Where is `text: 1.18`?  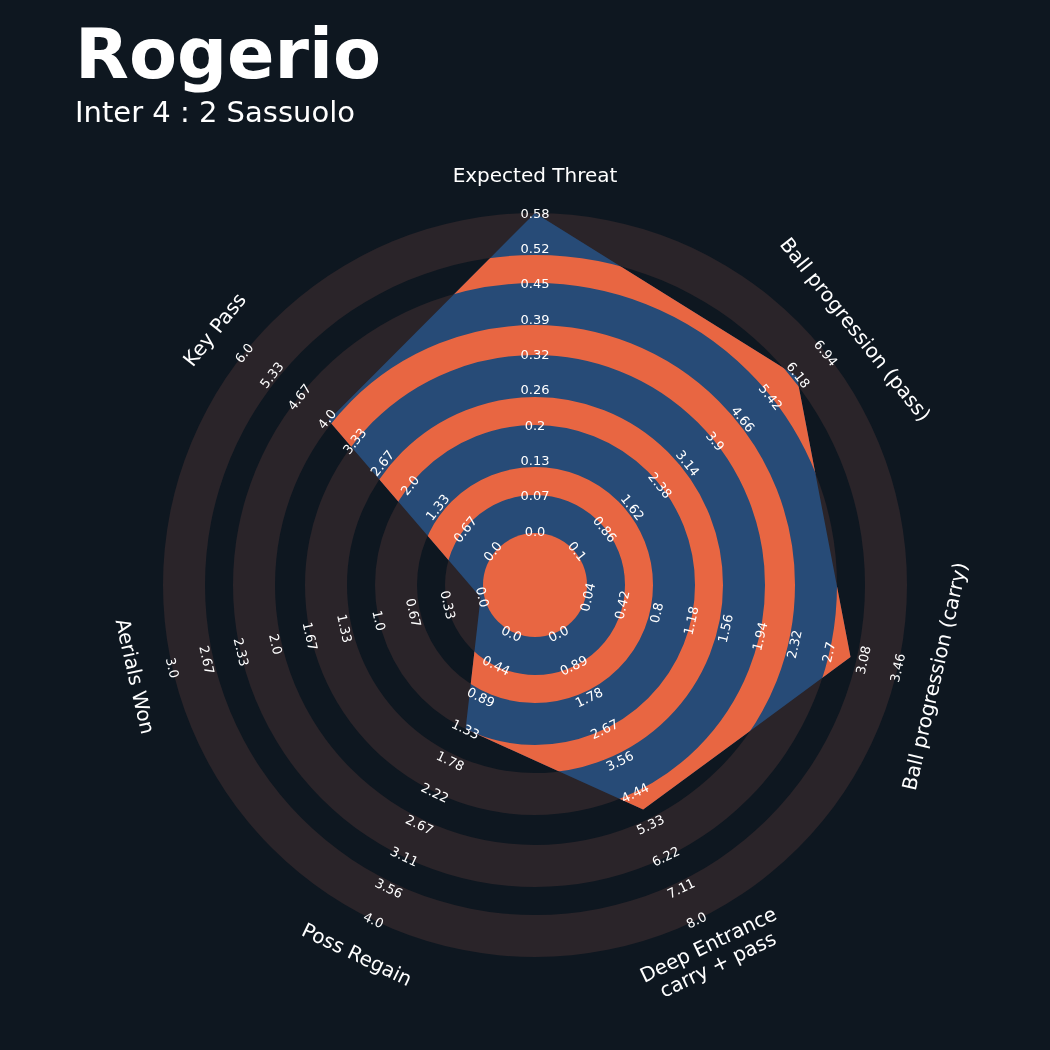
text: 1.18 is located at coordinates (691, 620).